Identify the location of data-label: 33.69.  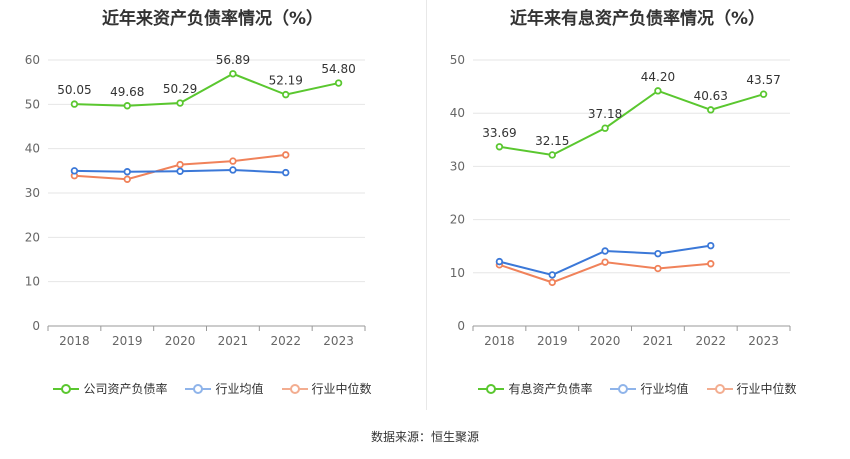
(499, 133).